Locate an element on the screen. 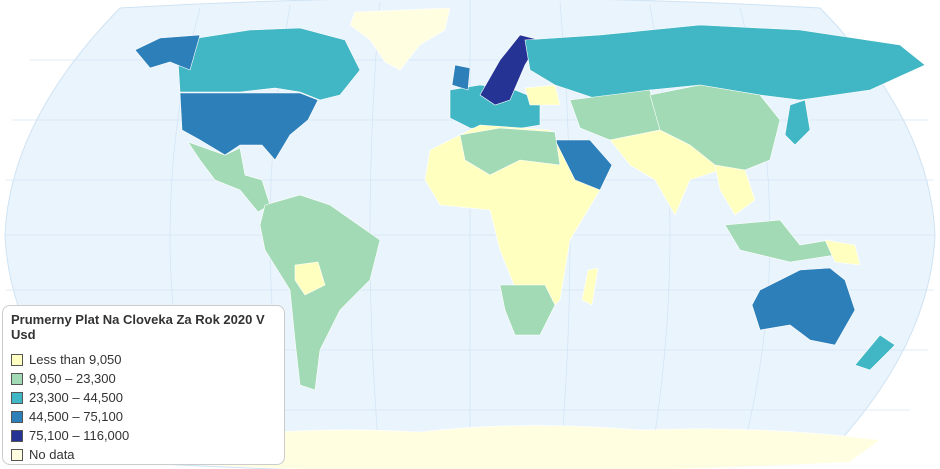  region-china is located at coordinates (715, 128).